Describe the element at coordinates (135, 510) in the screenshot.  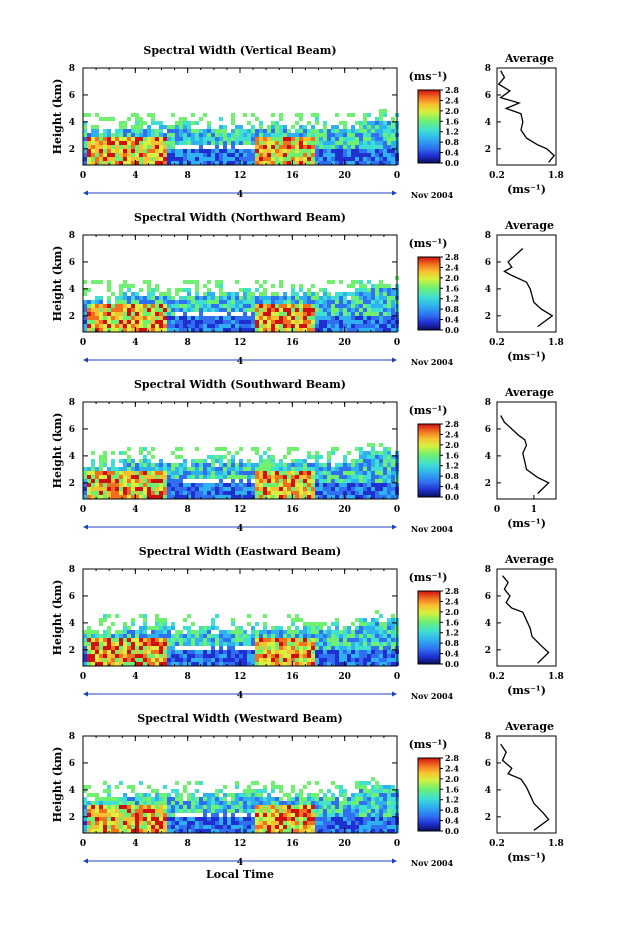
I see `x-tick-label: 4` at that location.